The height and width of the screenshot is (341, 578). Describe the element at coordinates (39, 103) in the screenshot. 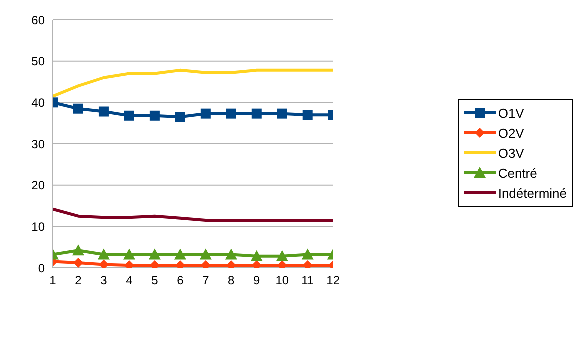

I see `y-tick-label: 40` at that location.